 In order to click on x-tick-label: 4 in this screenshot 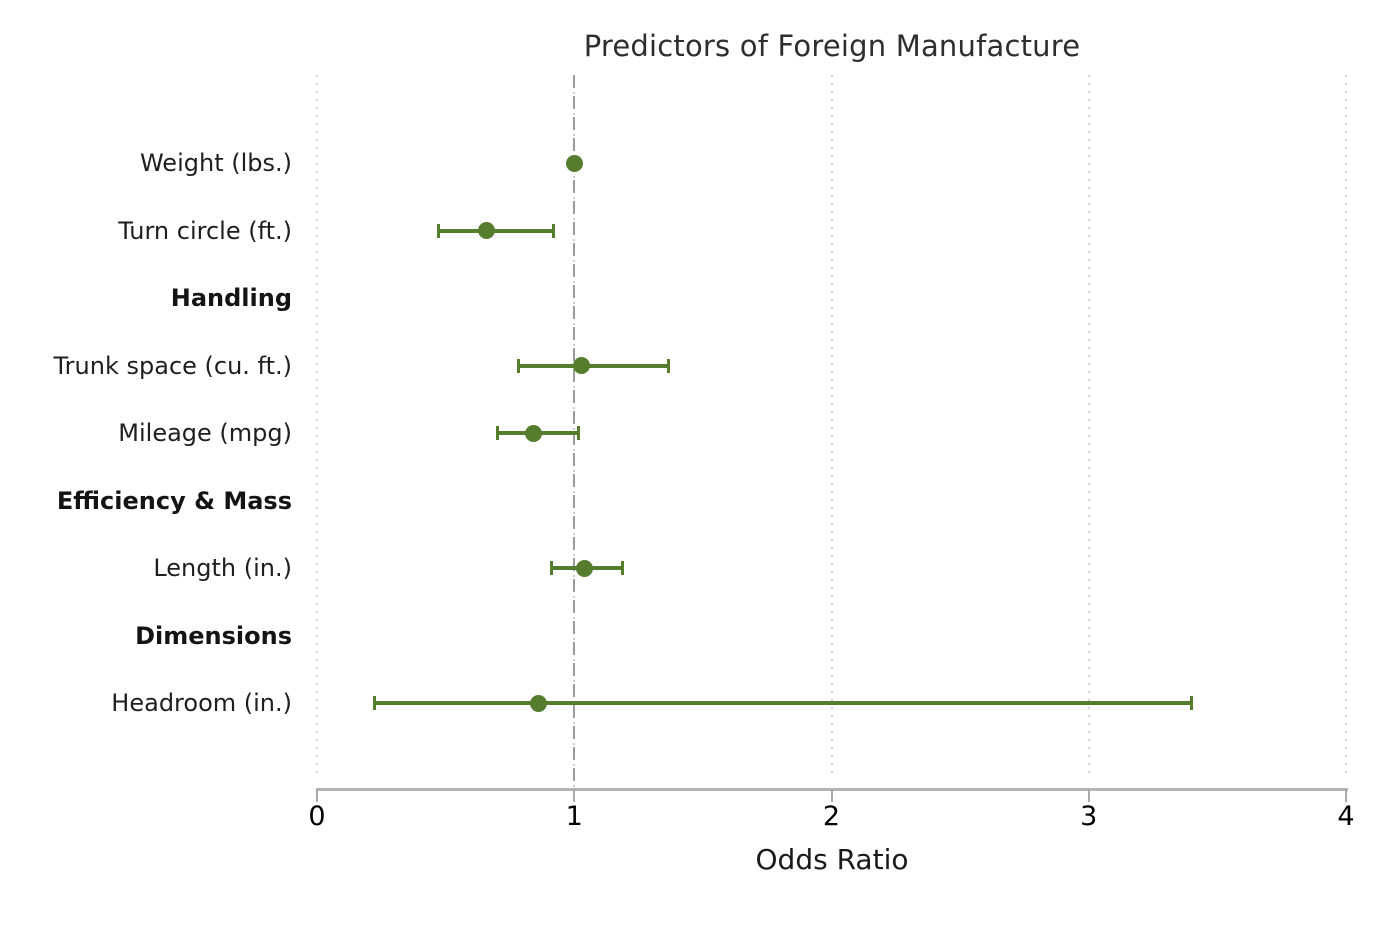, I will do `click(1346, 816)`.